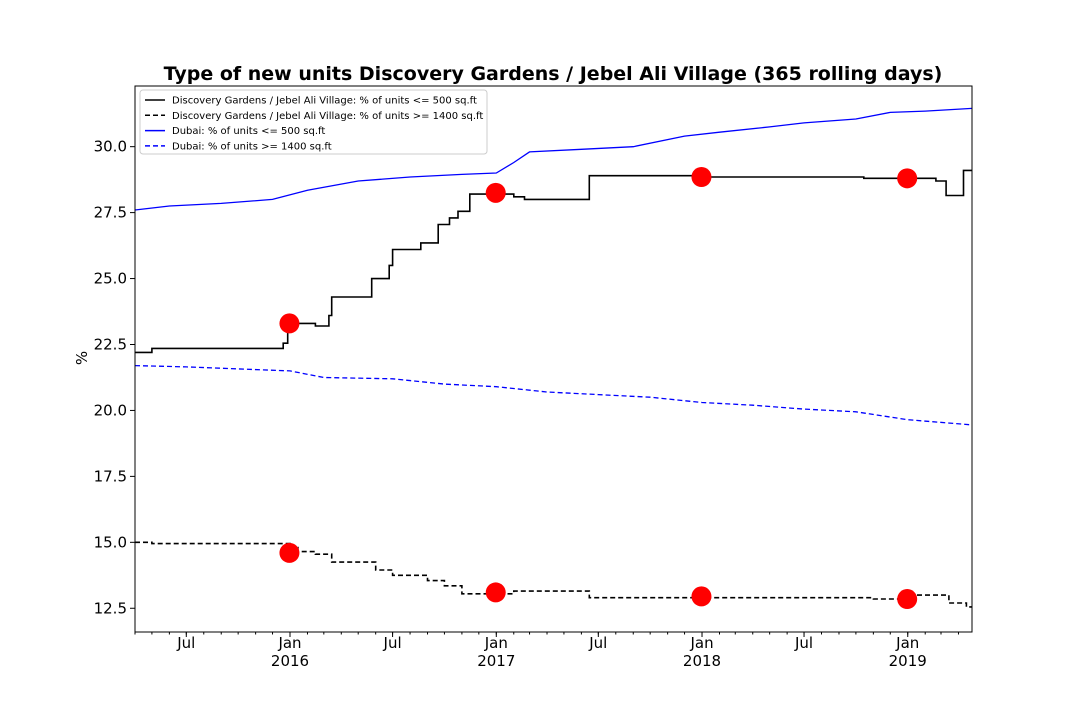 The height and width of the screenshot is (720, 1080). Describe the element at coordinates (110, 279) in the screenshot. I see `y-tick-label: 25.0` at that location.